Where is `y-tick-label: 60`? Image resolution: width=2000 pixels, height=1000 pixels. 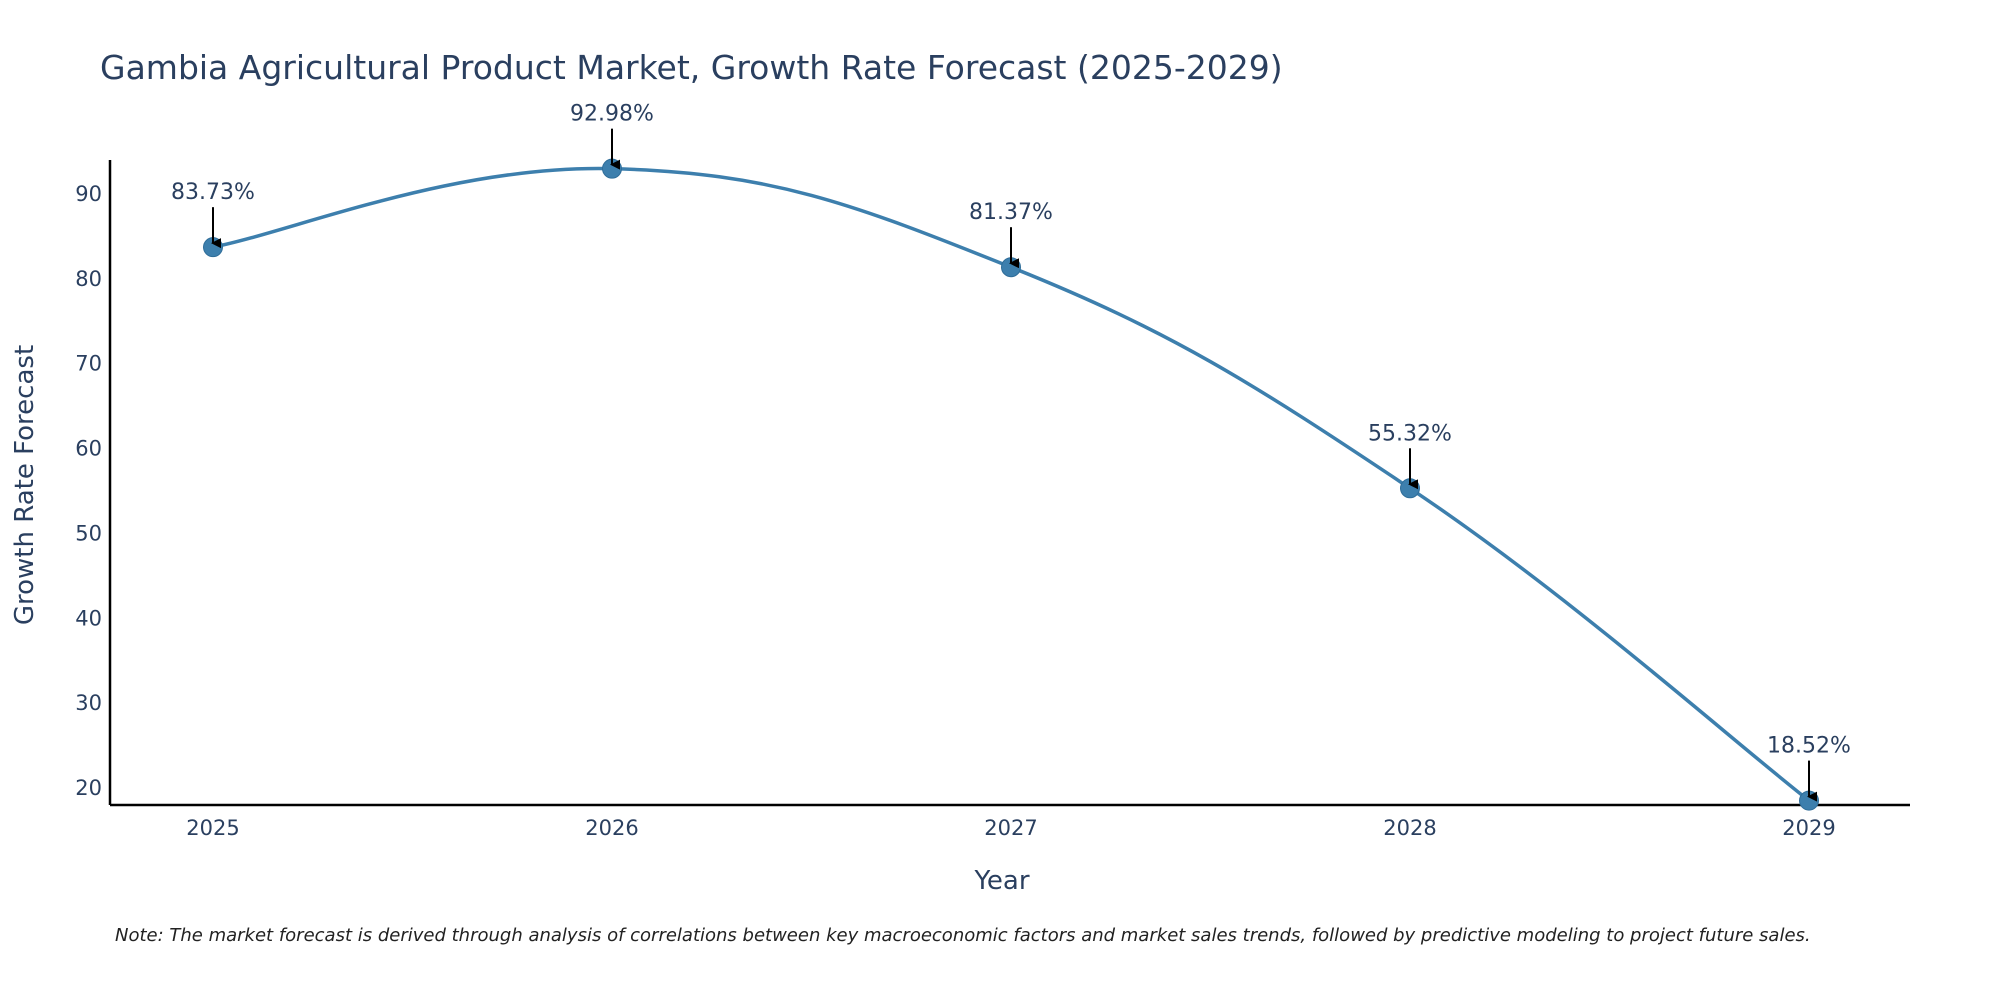 y-tick-label: 60 is located at coordinates (88, 449).